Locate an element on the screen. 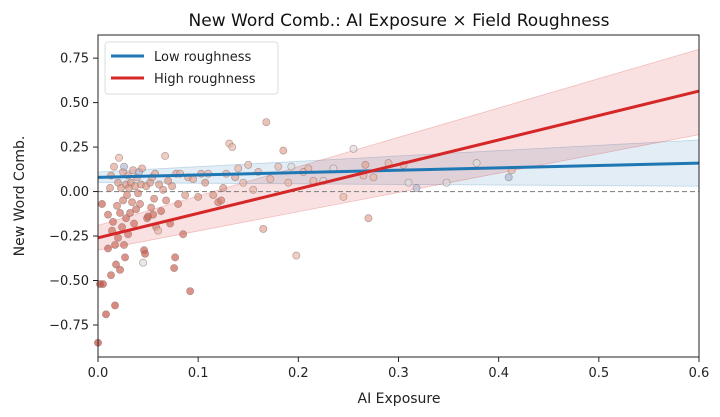 This screenshot has height=417, width=720. y-axis-label: New Word Comb. is located at coordinates (20, 196).